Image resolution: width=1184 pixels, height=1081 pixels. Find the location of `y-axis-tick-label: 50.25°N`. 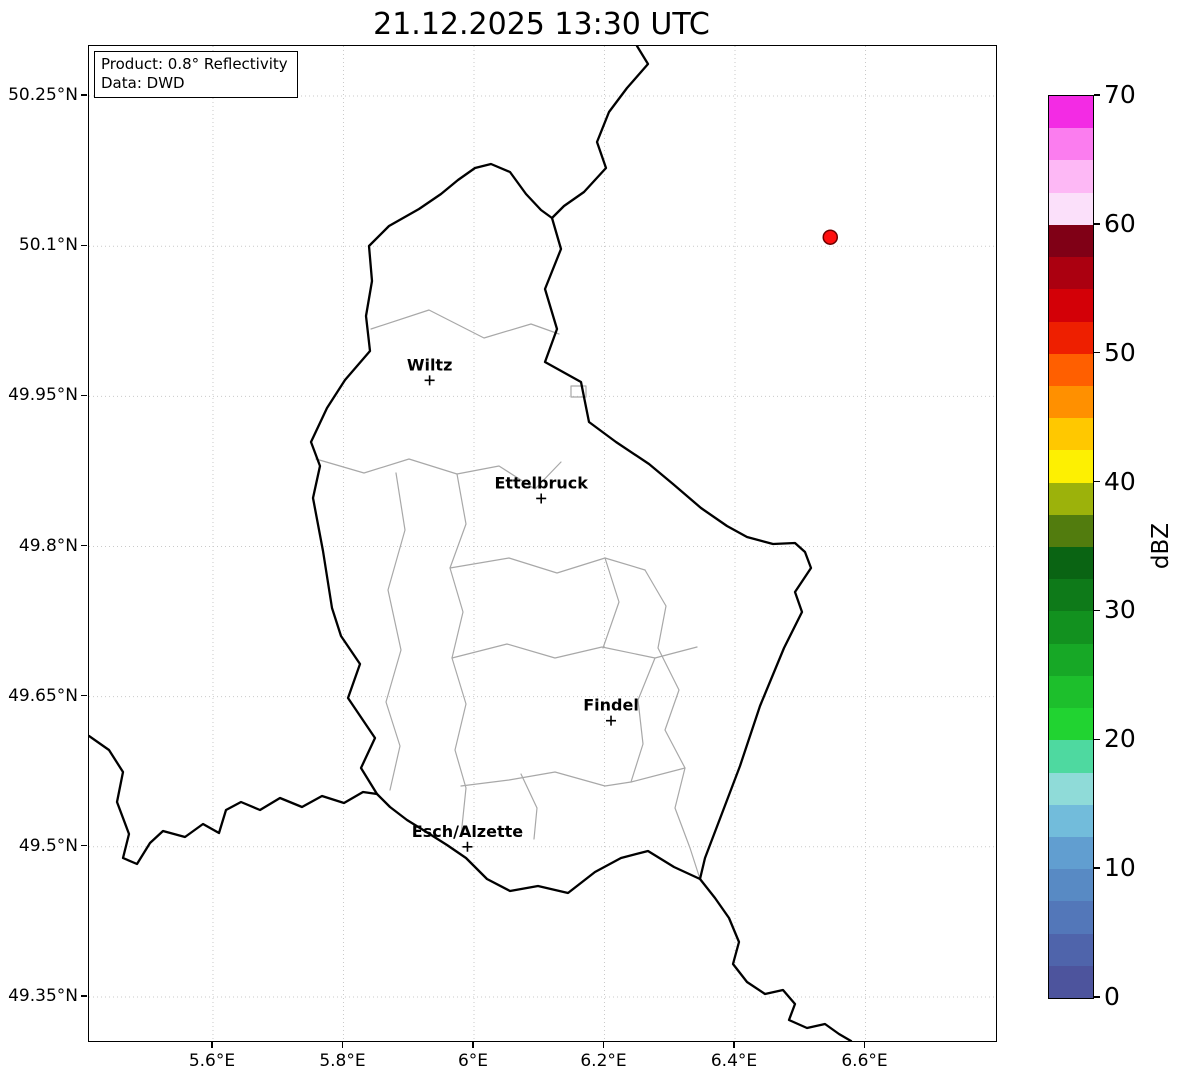

y-axis-tick-label: 50.25°N is located at coordinates (43, 95).